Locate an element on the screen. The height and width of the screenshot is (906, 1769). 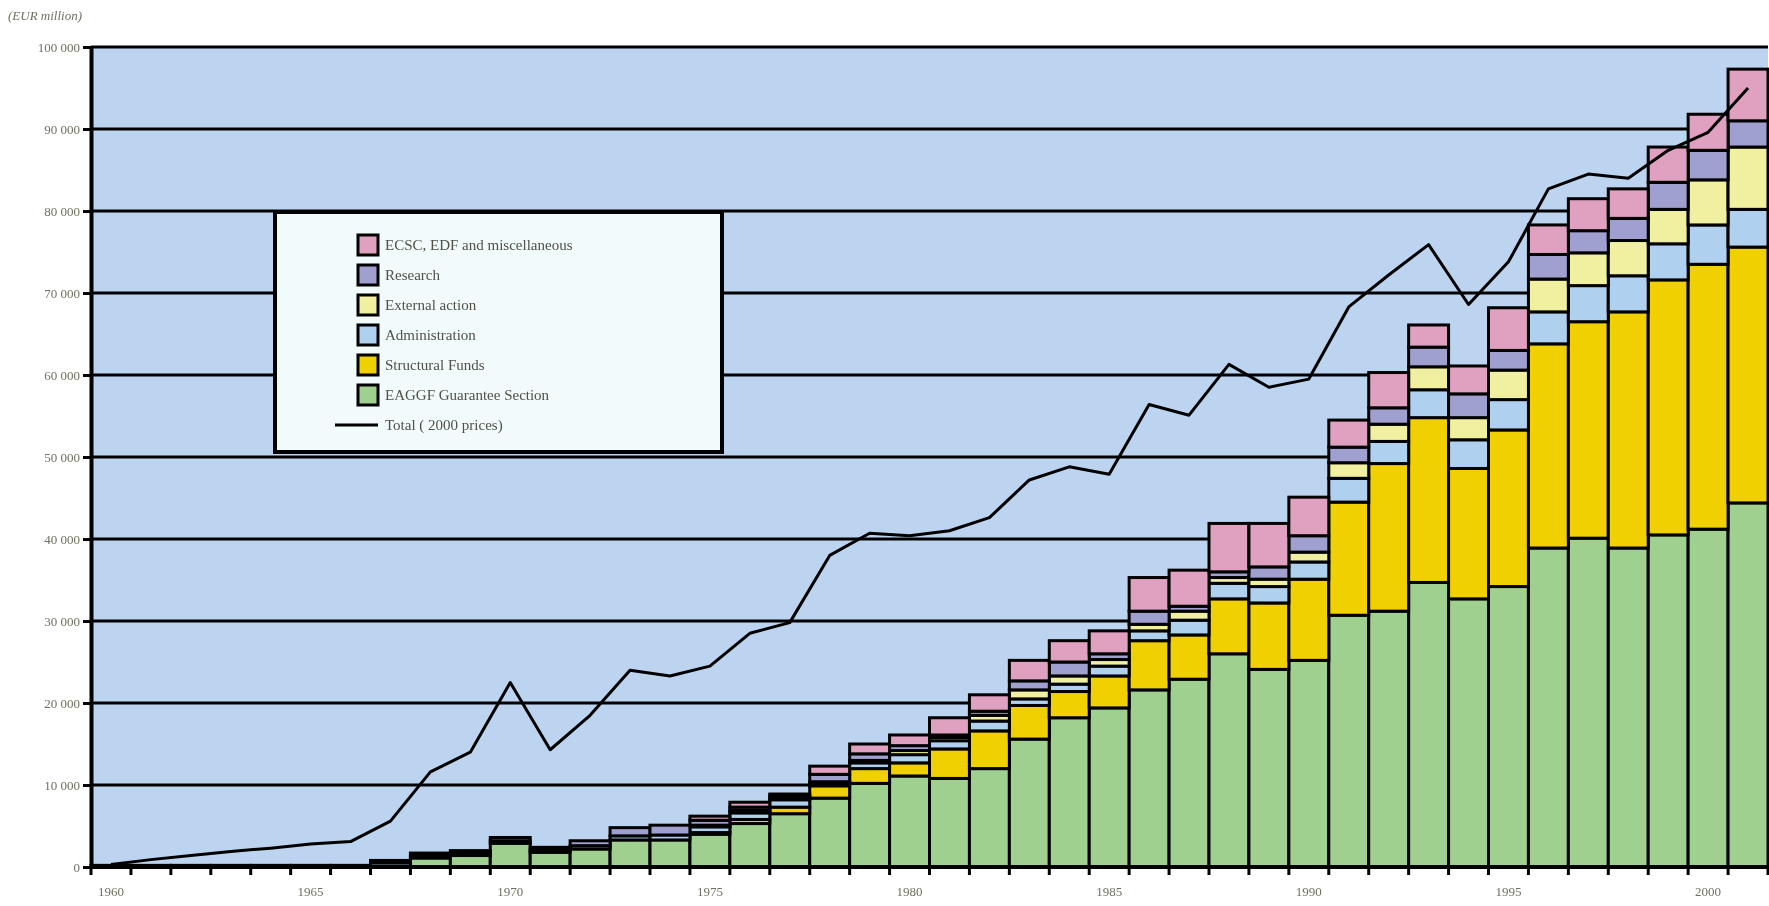
y-tick-label: 50 000 is located at coordinates (62, 457).